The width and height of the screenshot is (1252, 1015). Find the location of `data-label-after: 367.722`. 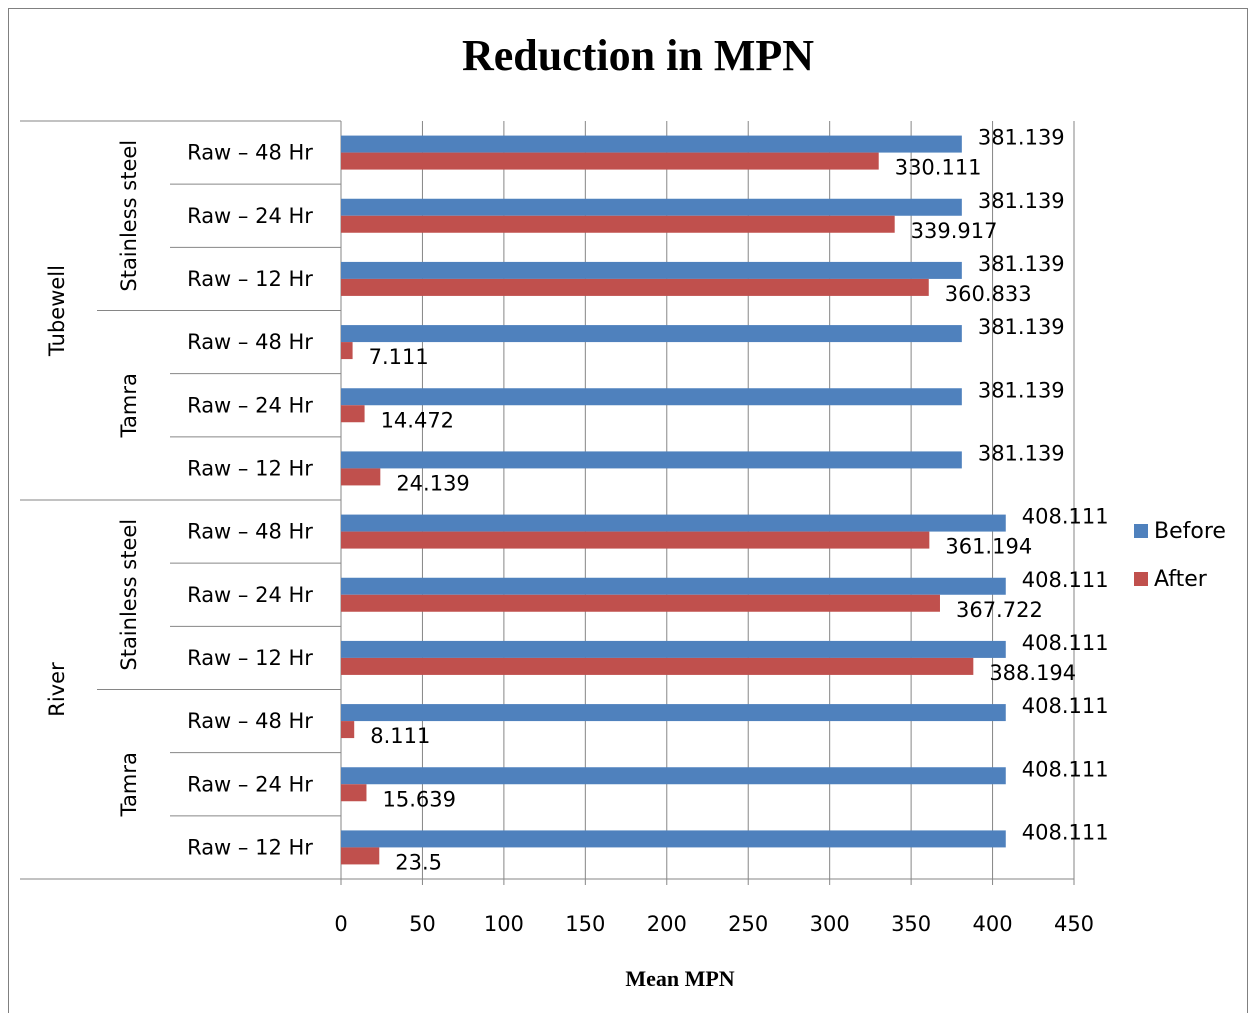

data-label-after: 367.722 is located at coordinates (999, 610).